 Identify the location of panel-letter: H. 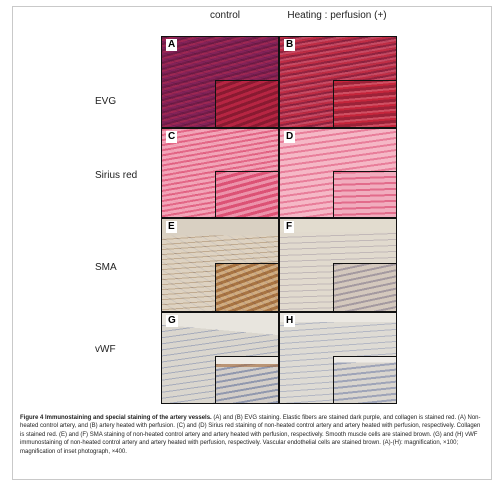
(290, 321).